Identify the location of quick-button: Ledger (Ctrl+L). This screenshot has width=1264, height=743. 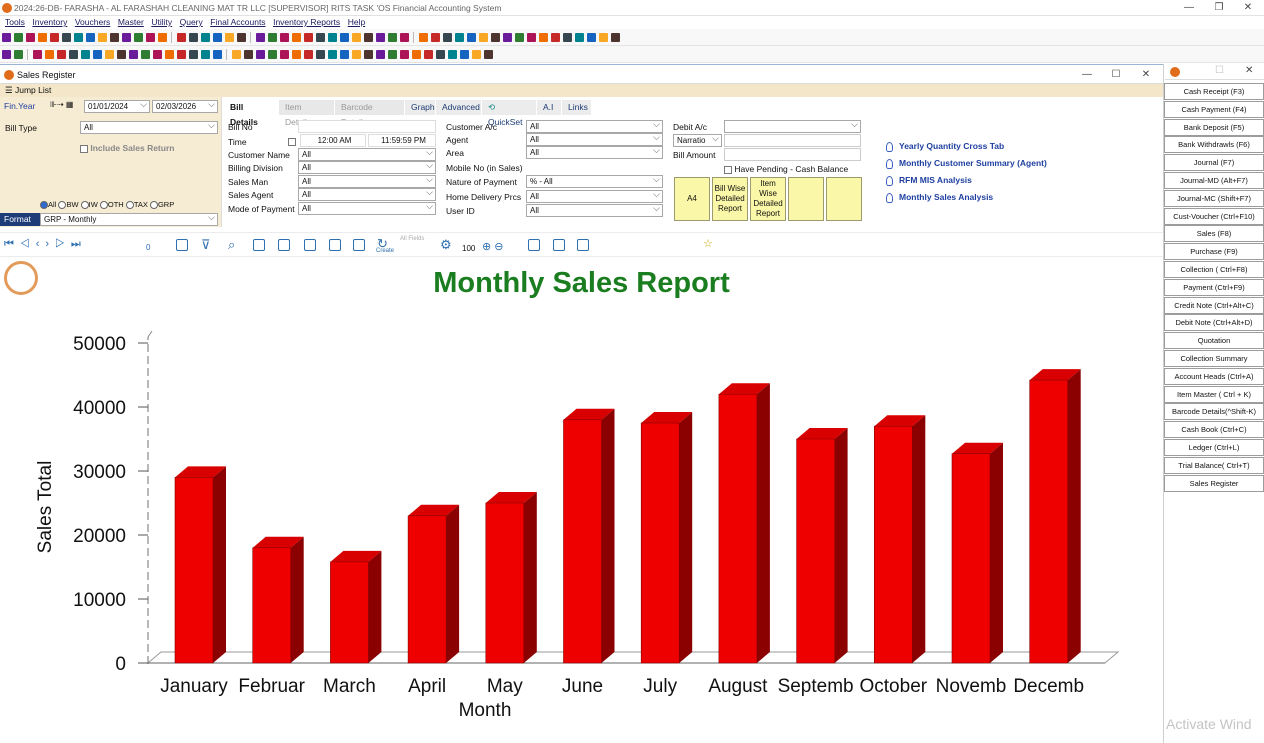
(1214, 447).